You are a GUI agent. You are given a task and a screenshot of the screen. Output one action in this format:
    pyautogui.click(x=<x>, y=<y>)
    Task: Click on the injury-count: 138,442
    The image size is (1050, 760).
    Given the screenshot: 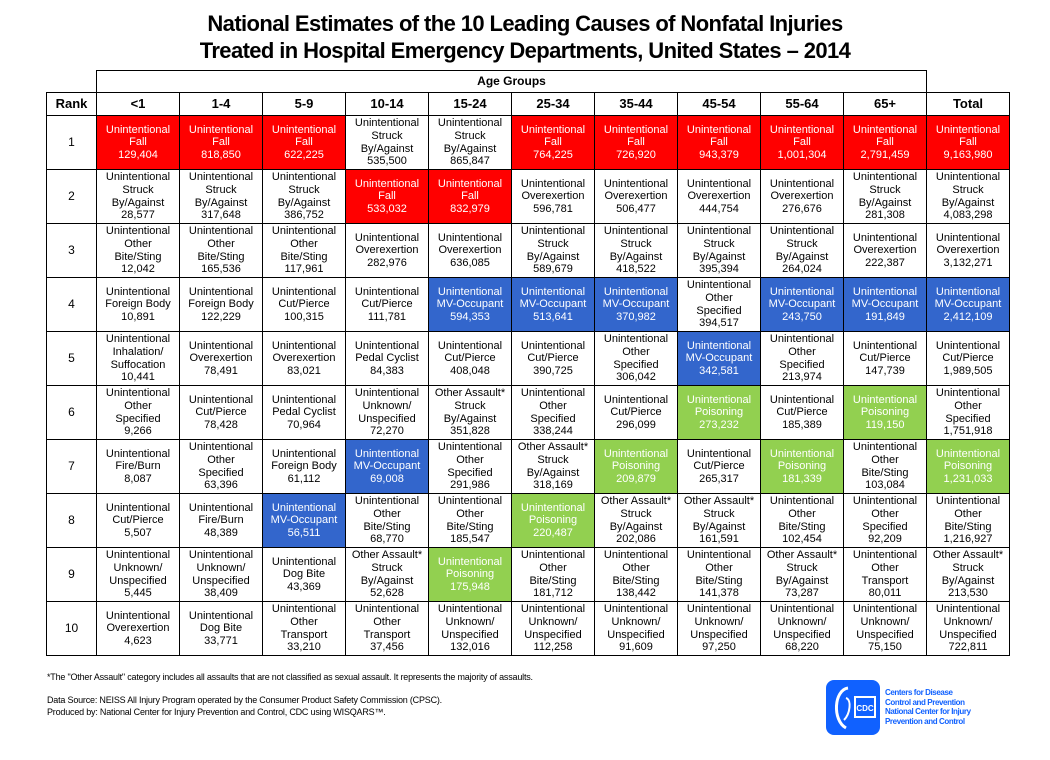 What is the action you would take?
    pyautogui.click(x=636, y=593)
    